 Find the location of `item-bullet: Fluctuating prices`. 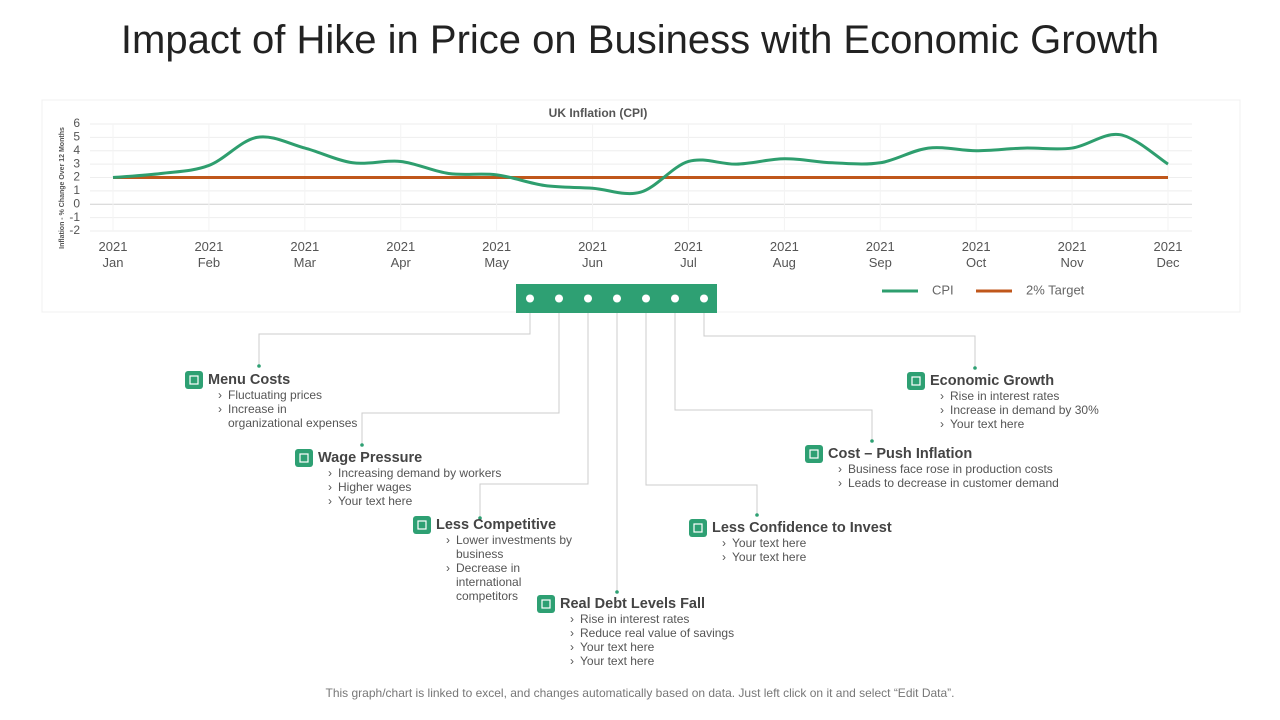

item-bullet: Fluctuating prices is located at coordinates (288, 395).